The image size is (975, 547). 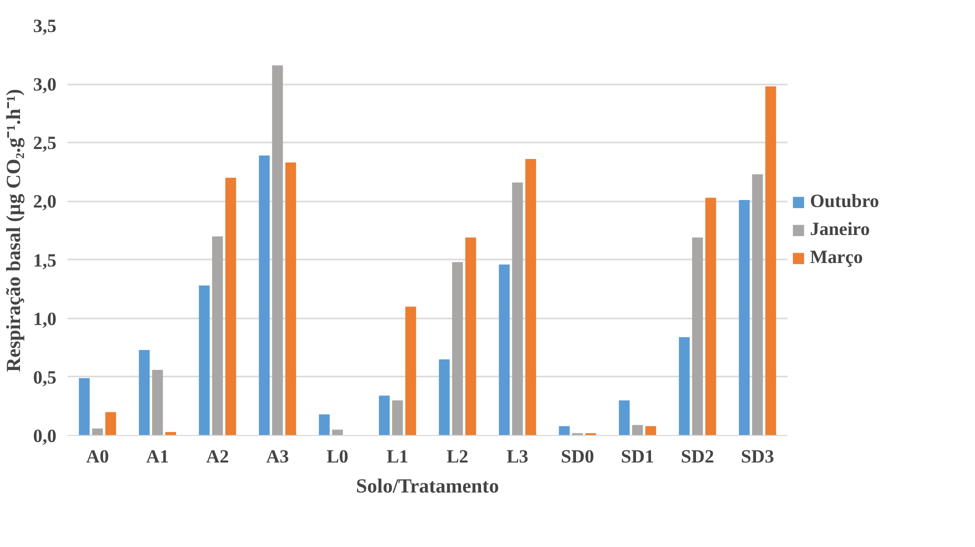 What do you see at coordinates (427, 487) in the screenshot?
I see `x-axis-title: Solo/Tratamento` at bounding box center [427, 487].